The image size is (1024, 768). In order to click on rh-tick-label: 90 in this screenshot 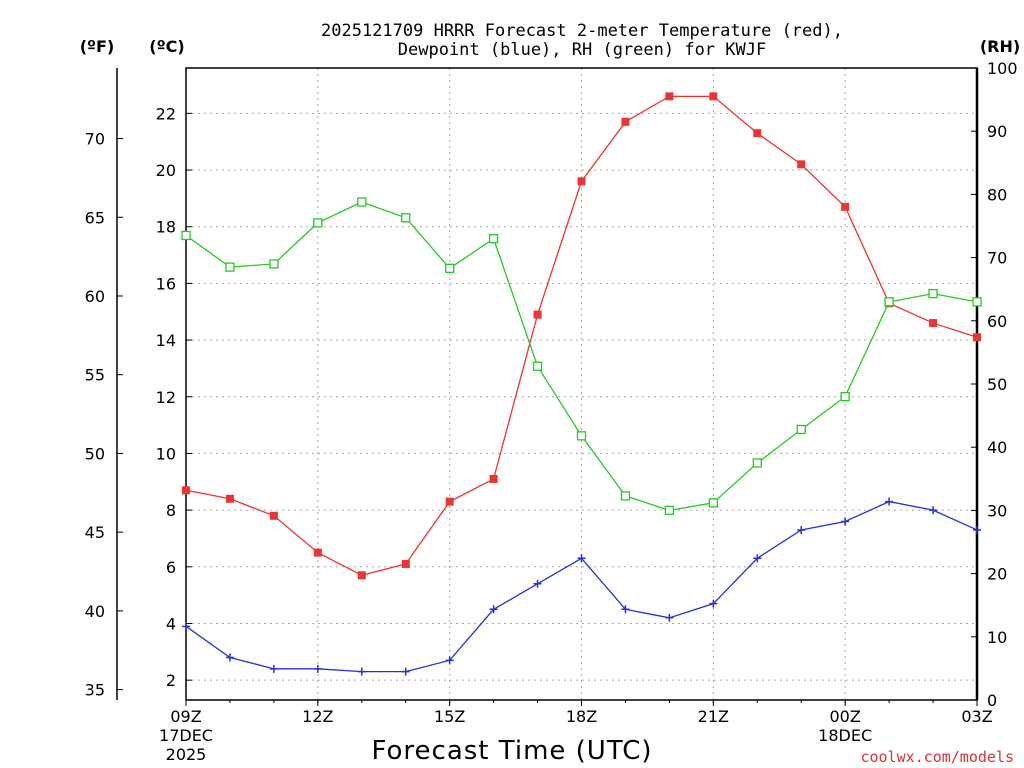, I will do `click(997, 131)`.